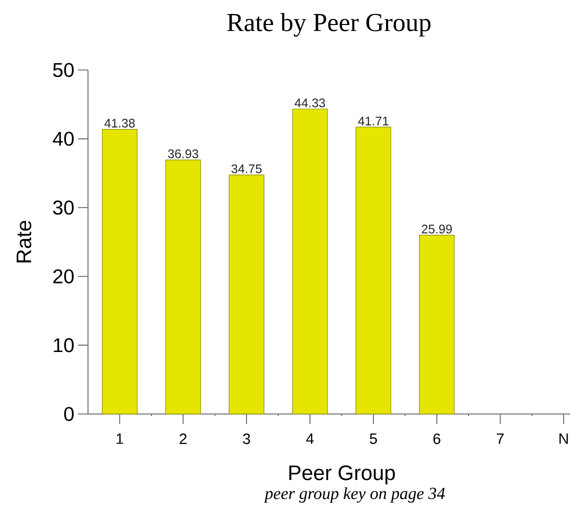 The image size is (576, 510). I want to click on data-label: 41.71, so click(373, 121).